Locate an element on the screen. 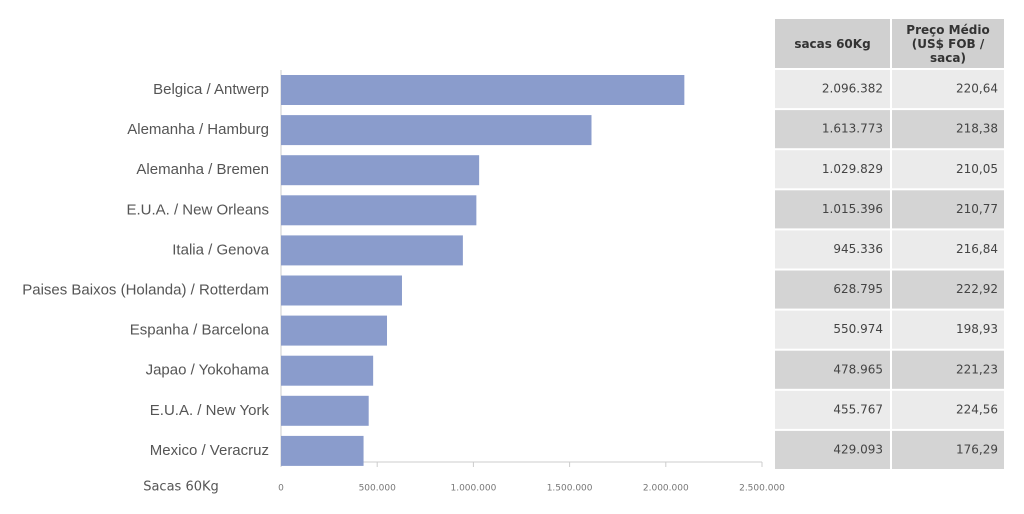 The image size is (1024, 514). table-value: 1.613.773 is located at coordinates (852, 129).